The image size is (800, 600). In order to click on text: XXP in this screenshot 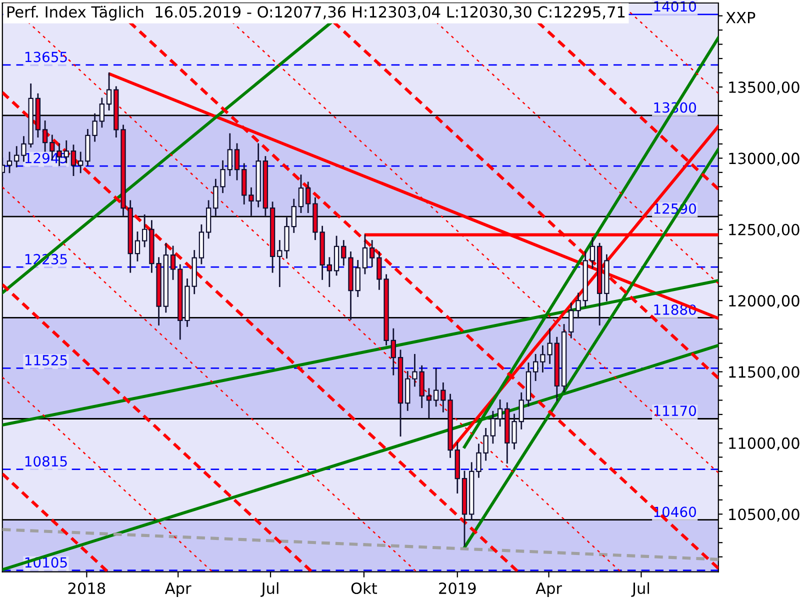, I will do `click(741, 18)`.